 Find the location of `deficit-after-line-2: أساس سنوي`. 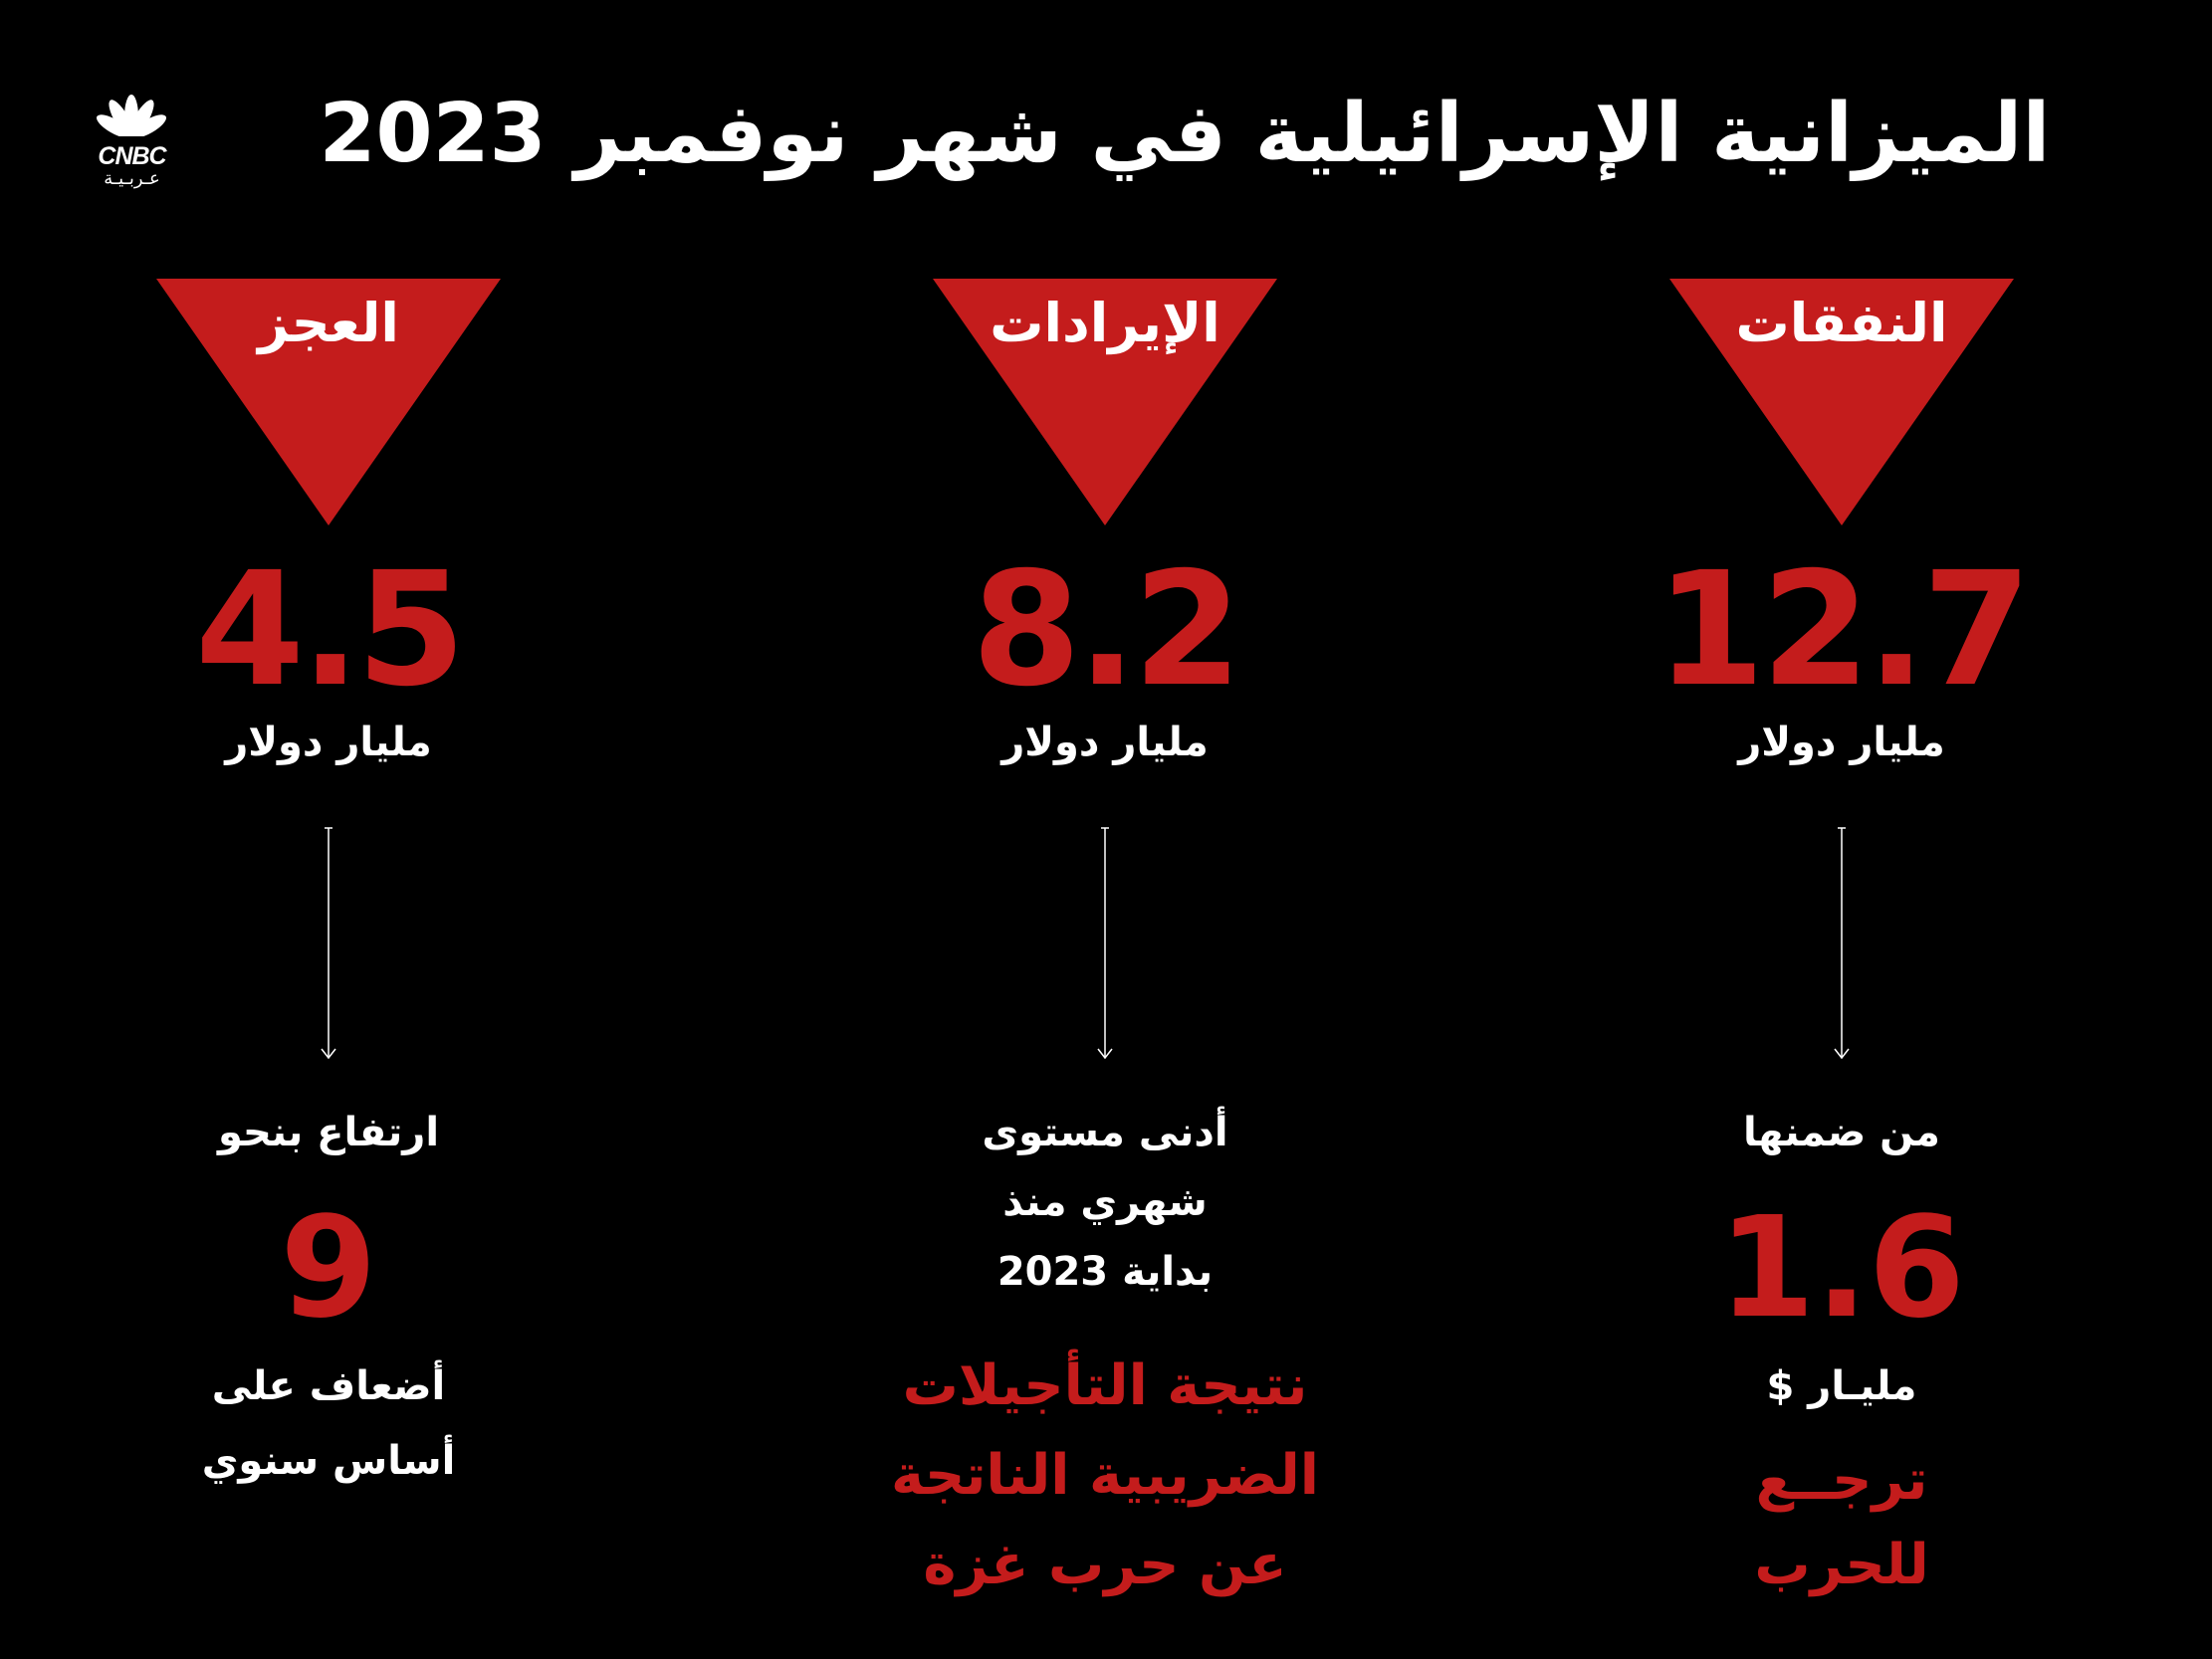

deficit-after-line-2: أساس سنوي is located at coordinates (328, 1461).